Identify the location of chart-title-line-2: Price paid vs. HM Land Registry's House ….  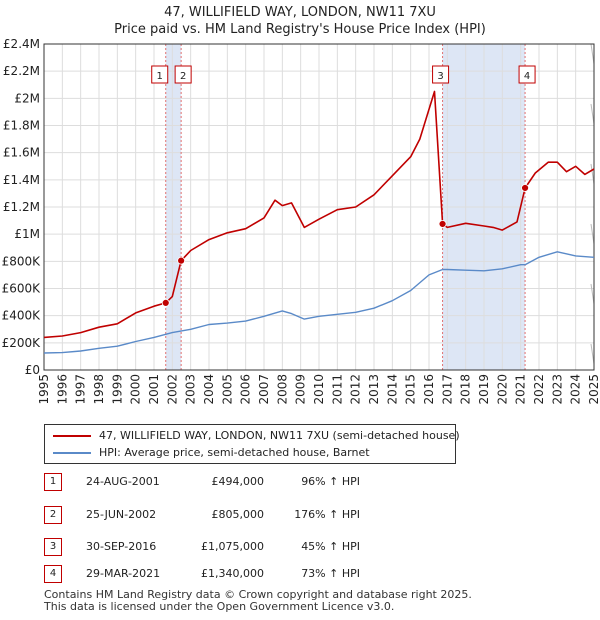
(300, 29).